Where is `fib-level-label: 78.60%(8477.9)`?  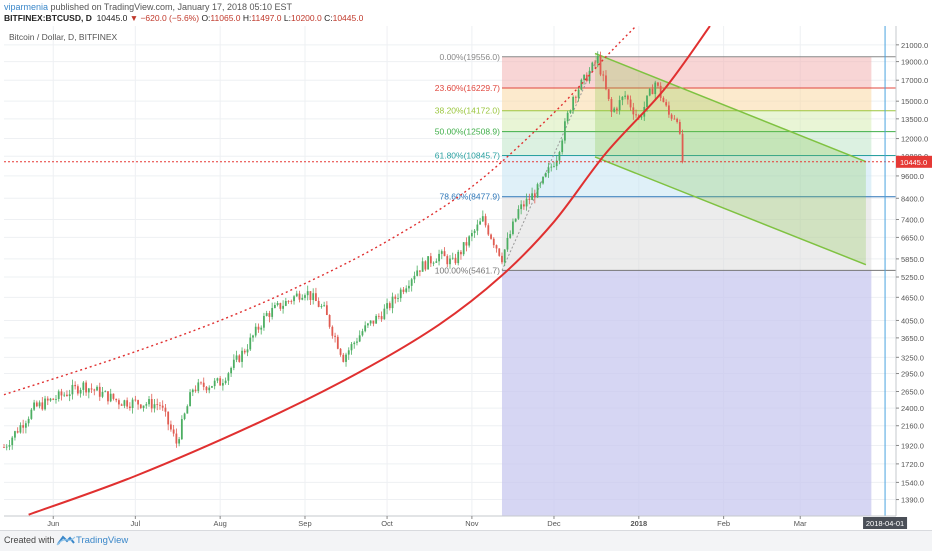
fib-level-label: 78.60%(8477.9) is located at coordinates (469, 197).